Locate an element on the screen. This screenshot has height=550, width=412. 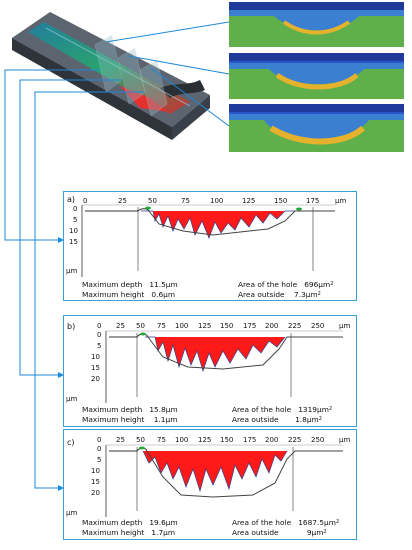
stat-area-outside-a: Area outside 7.3µm2 is located at coordinates (279, 294).